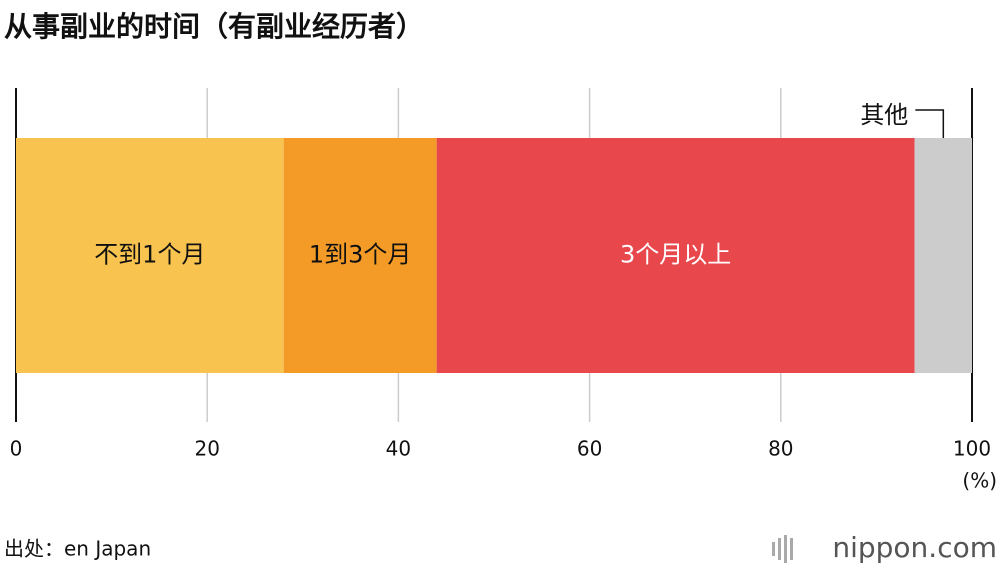  I want to click on source: 出处：en Japan, so click(77, 549).